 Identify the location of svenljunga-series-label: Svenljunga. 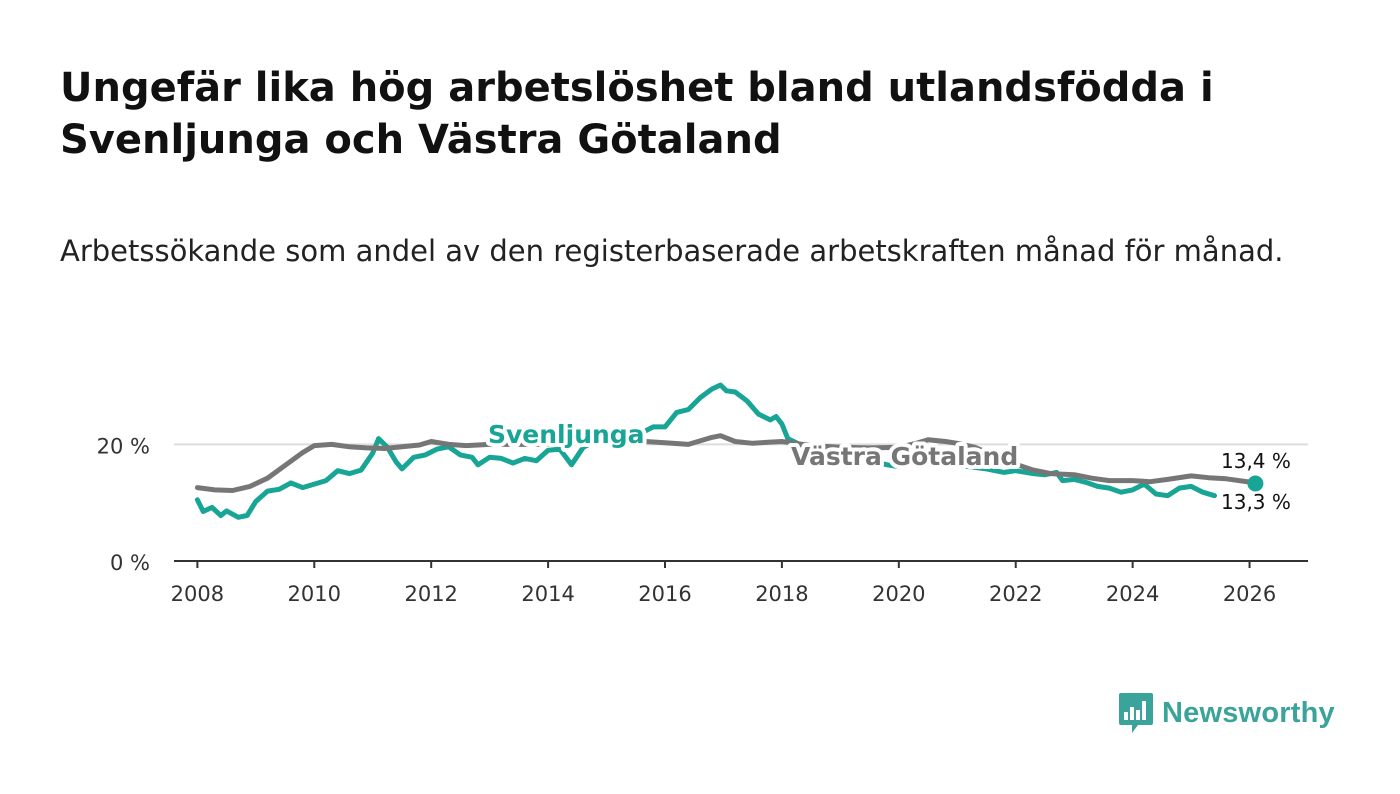
(566, 434).